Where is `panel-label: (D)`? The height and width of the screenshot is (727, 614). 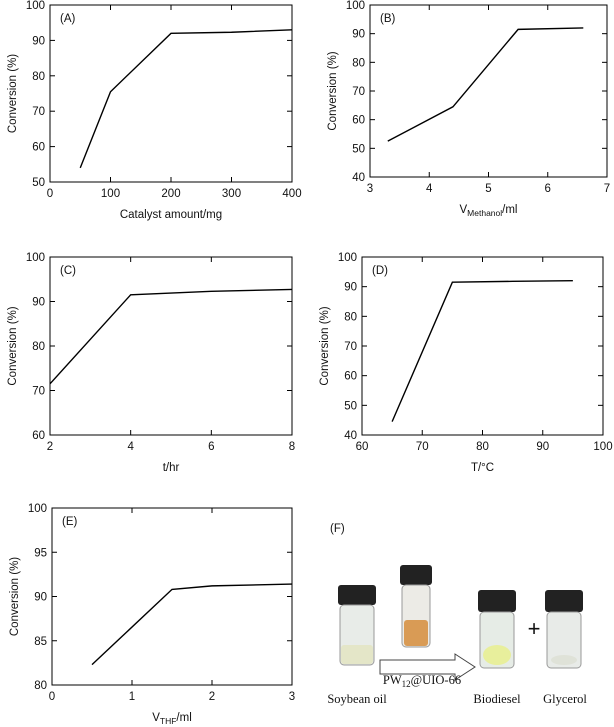 panel-label: (D) is located at coordinates (380, 271).